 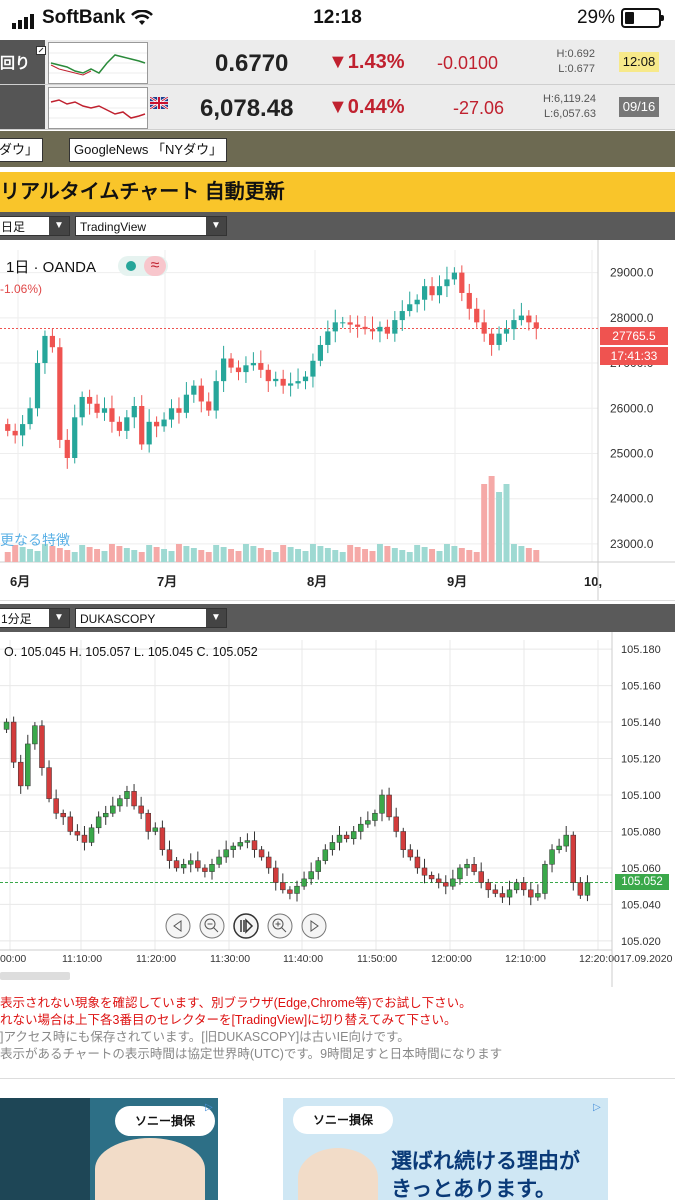 I want to click on indicator-toggle: ≈, so click(x=143, y=266).